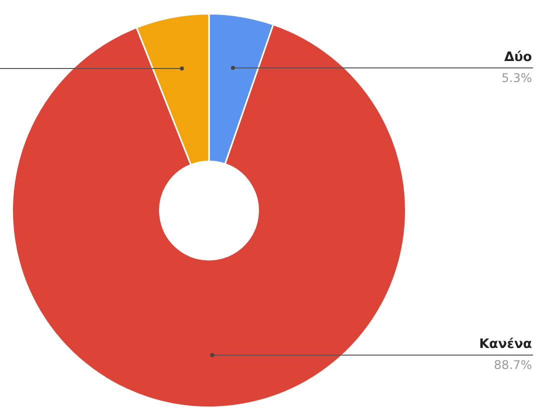 Image resolution: width=536 pixels, height=408 pixels. What do you see at coordinates (513, 365) in the screenshot?
I see `data-label: 88.7%` at bounding box center [513, 365].